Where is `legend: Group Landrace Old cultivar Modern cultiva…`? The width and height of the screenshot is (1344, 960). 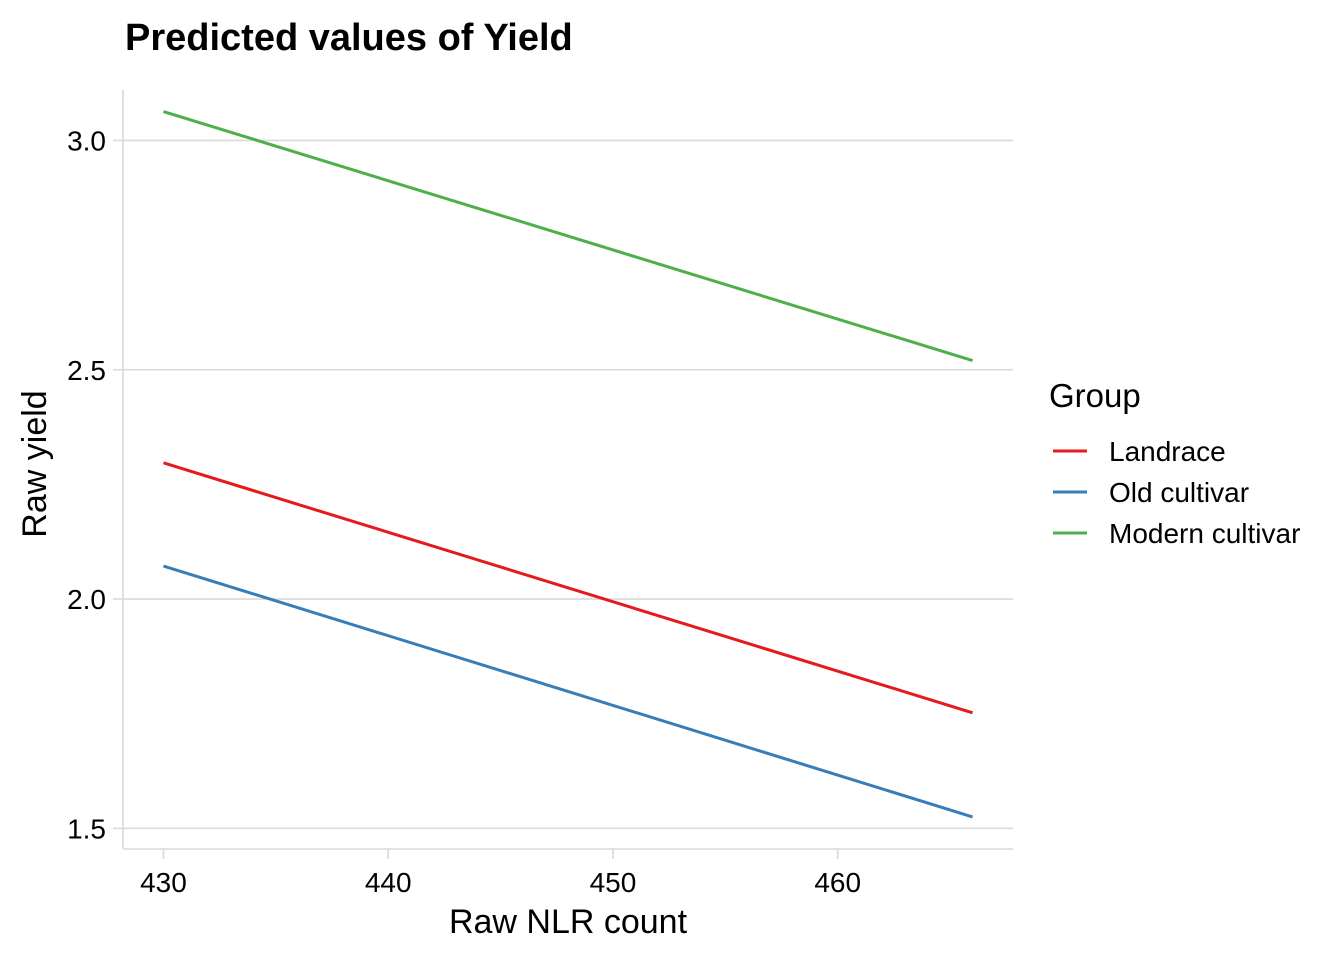 legend: Group Landrace Old cultivar Modern cultiva… is located at coordinates (1174, 463).